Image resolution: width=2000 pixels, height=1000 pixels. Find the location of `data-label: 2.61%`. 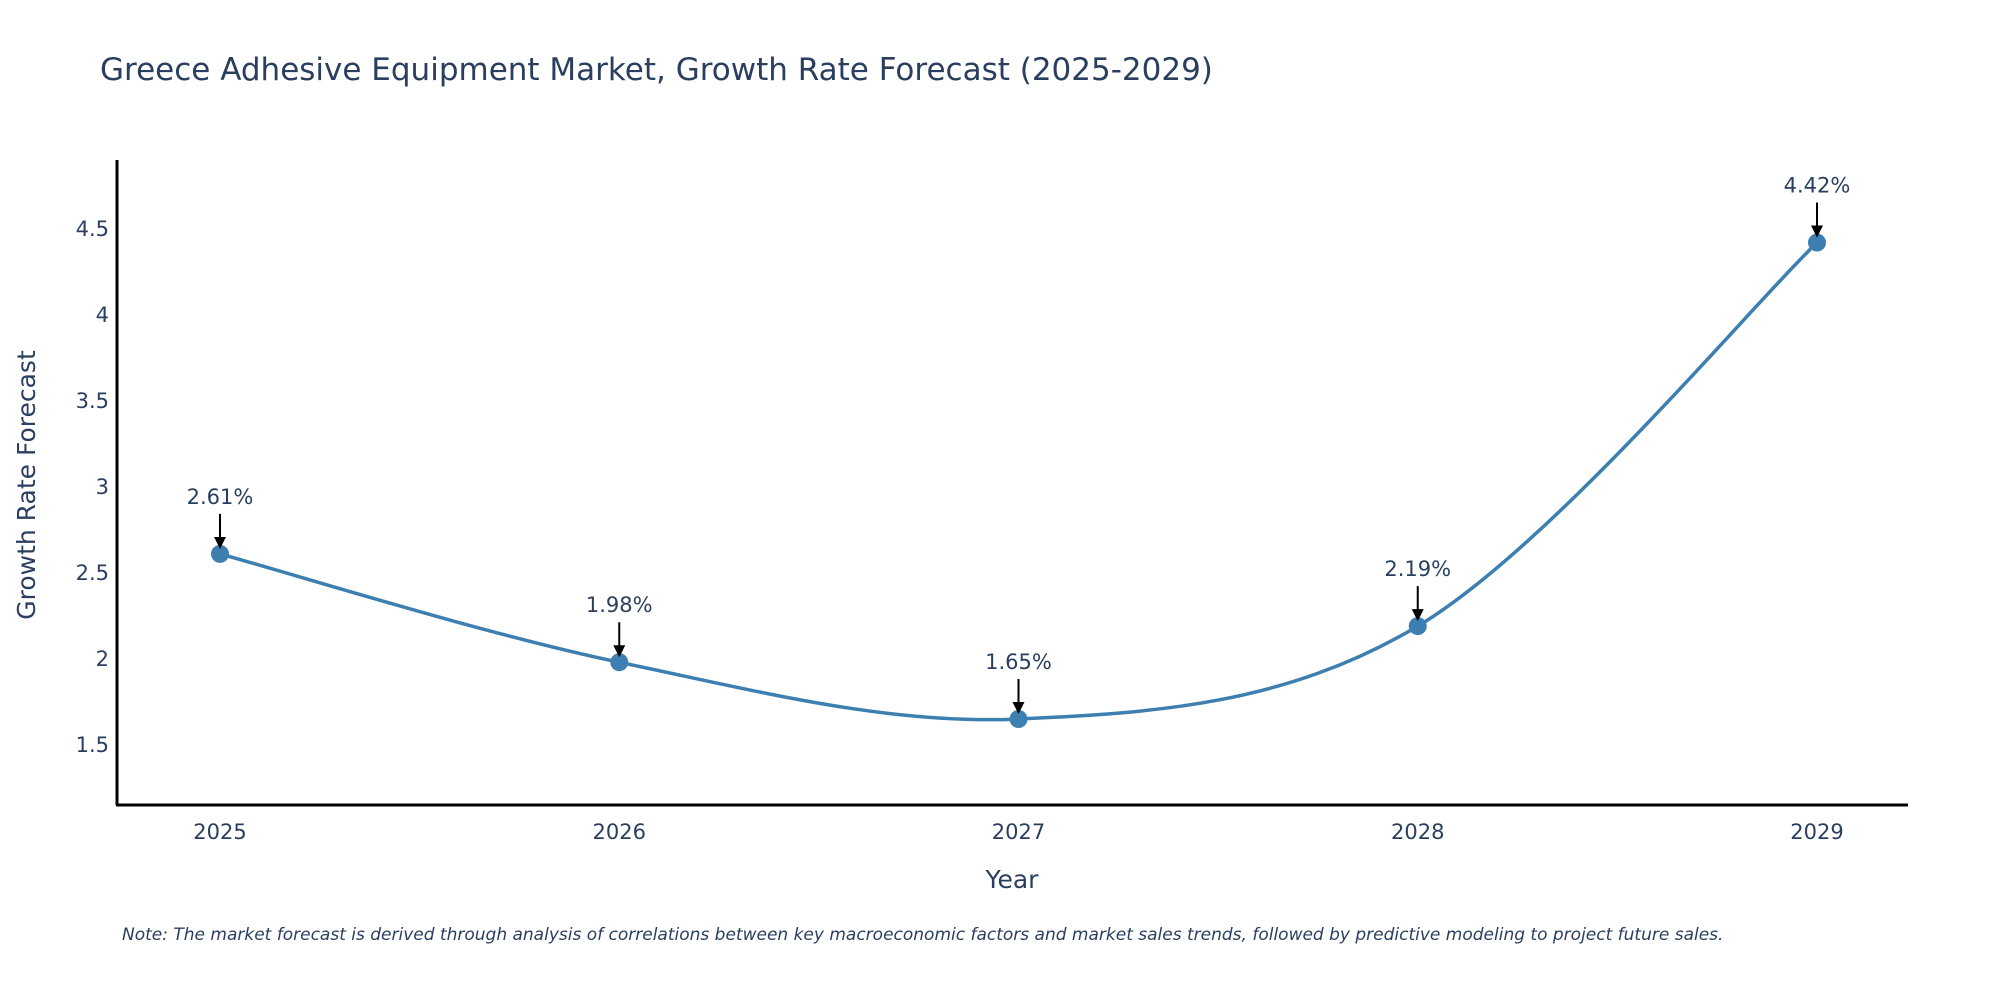

data-label: 2.61% is located at coordinates (220, 497).